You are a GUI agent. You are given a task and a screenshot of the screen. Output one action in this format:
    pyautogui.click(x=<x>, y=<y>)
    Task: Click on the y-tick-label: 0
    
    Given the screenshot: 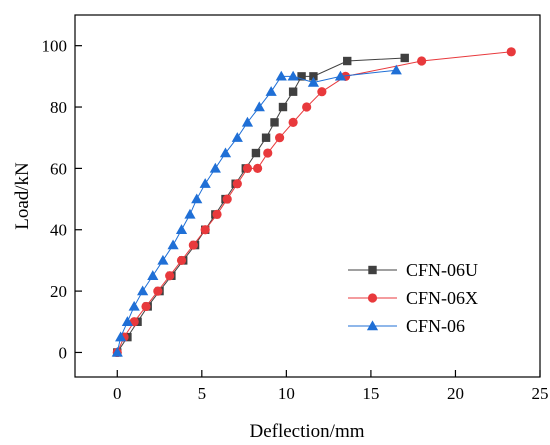 What is the action you would take?
    pyautogui.click(x=63, y=352)
    